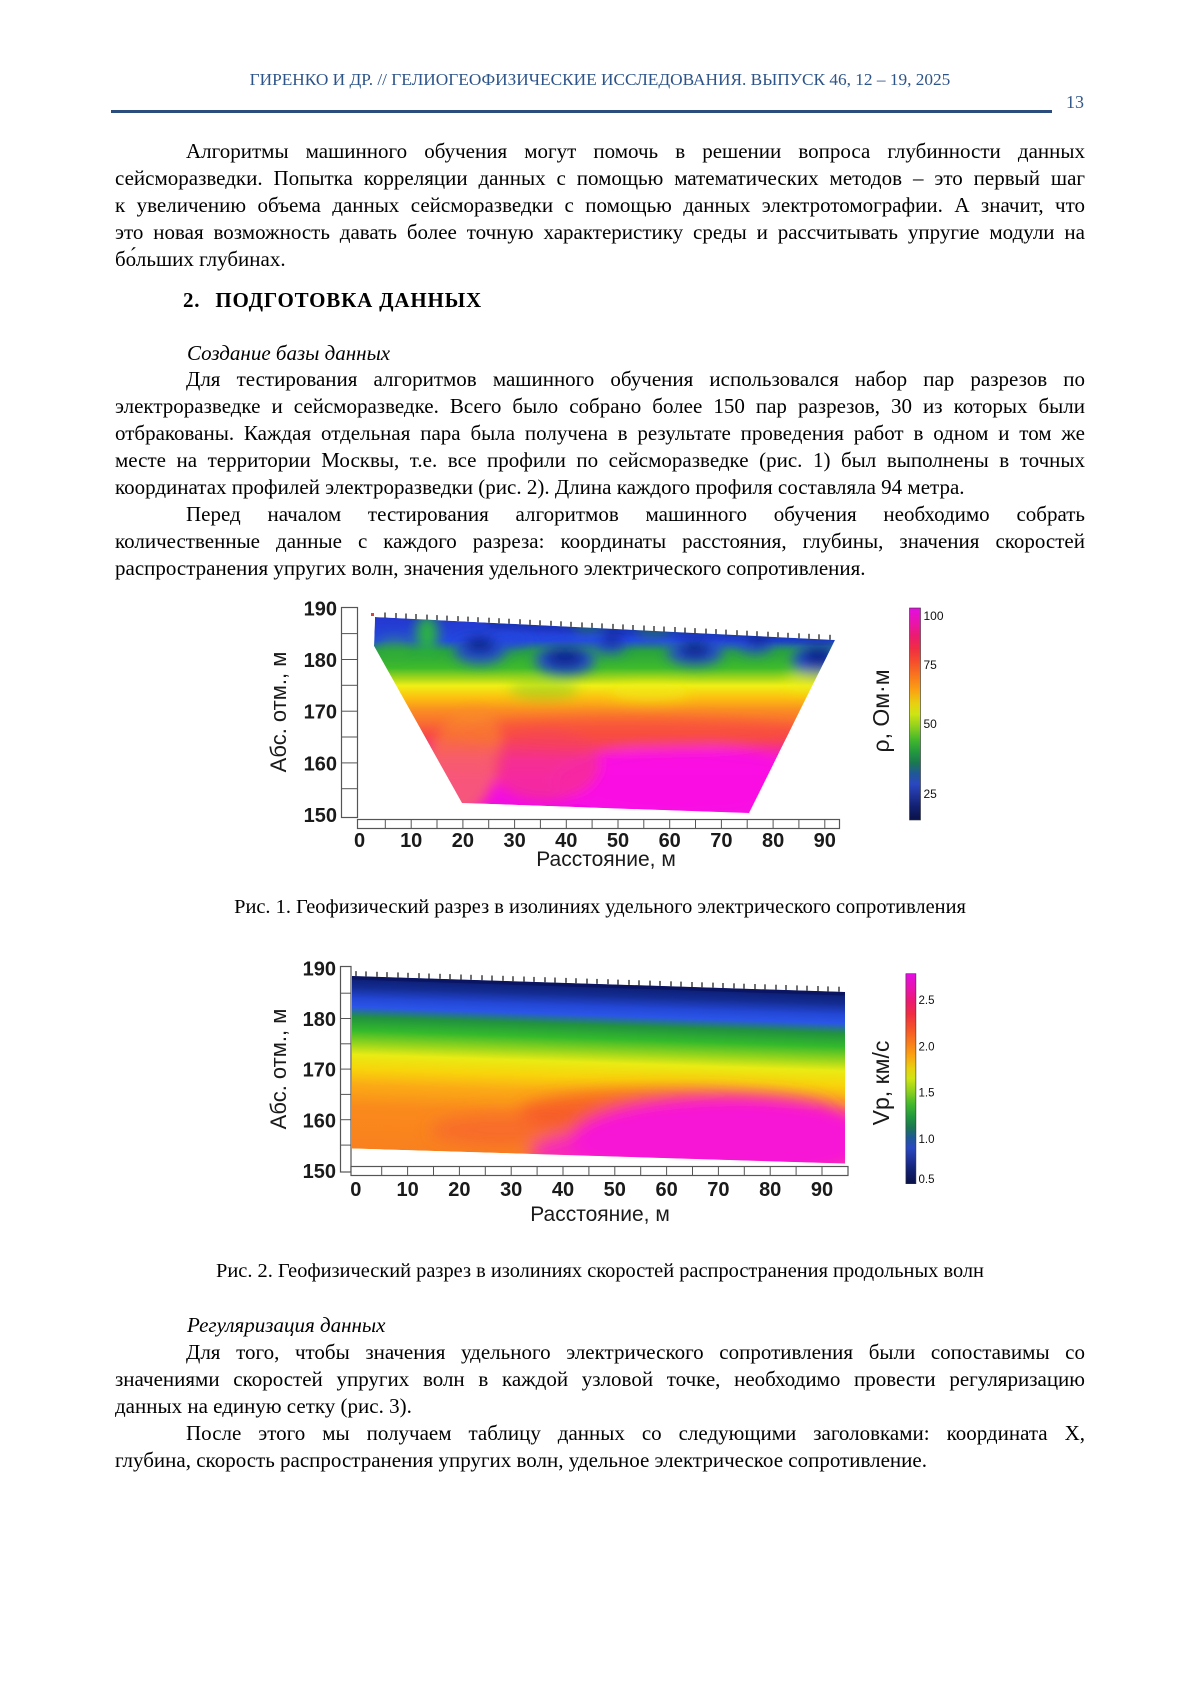  What do you see at coordinates (927, 1048) in the screenshot?
I see `svg-text: 2.0` at bounding box center [927, 1048].